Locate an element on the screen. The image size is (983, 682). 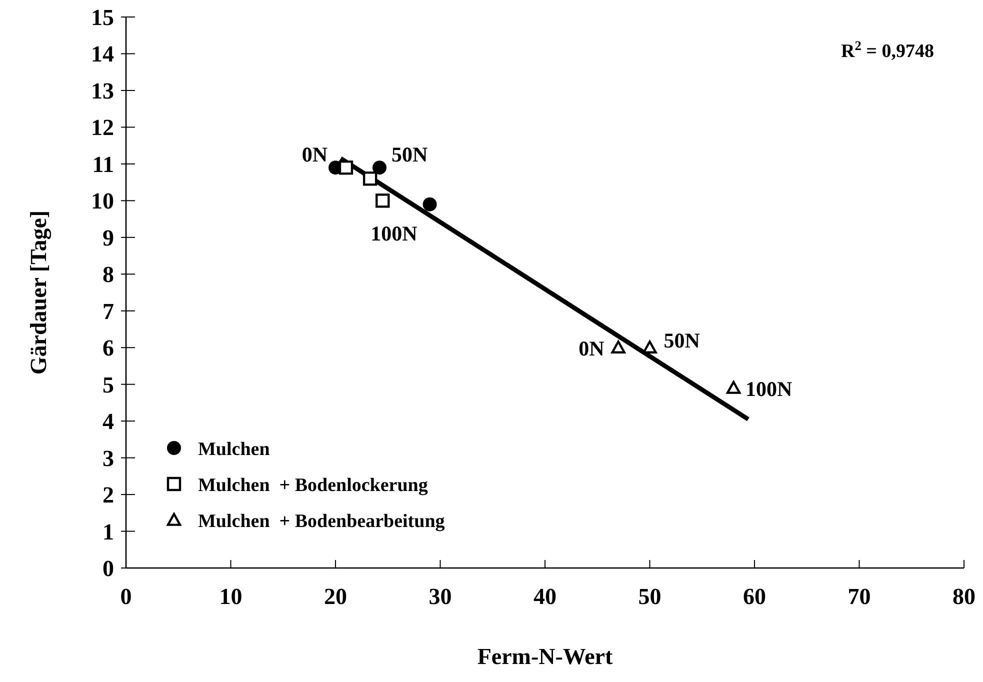
y-tick-label: 14 is located at coordinates (102, 54).